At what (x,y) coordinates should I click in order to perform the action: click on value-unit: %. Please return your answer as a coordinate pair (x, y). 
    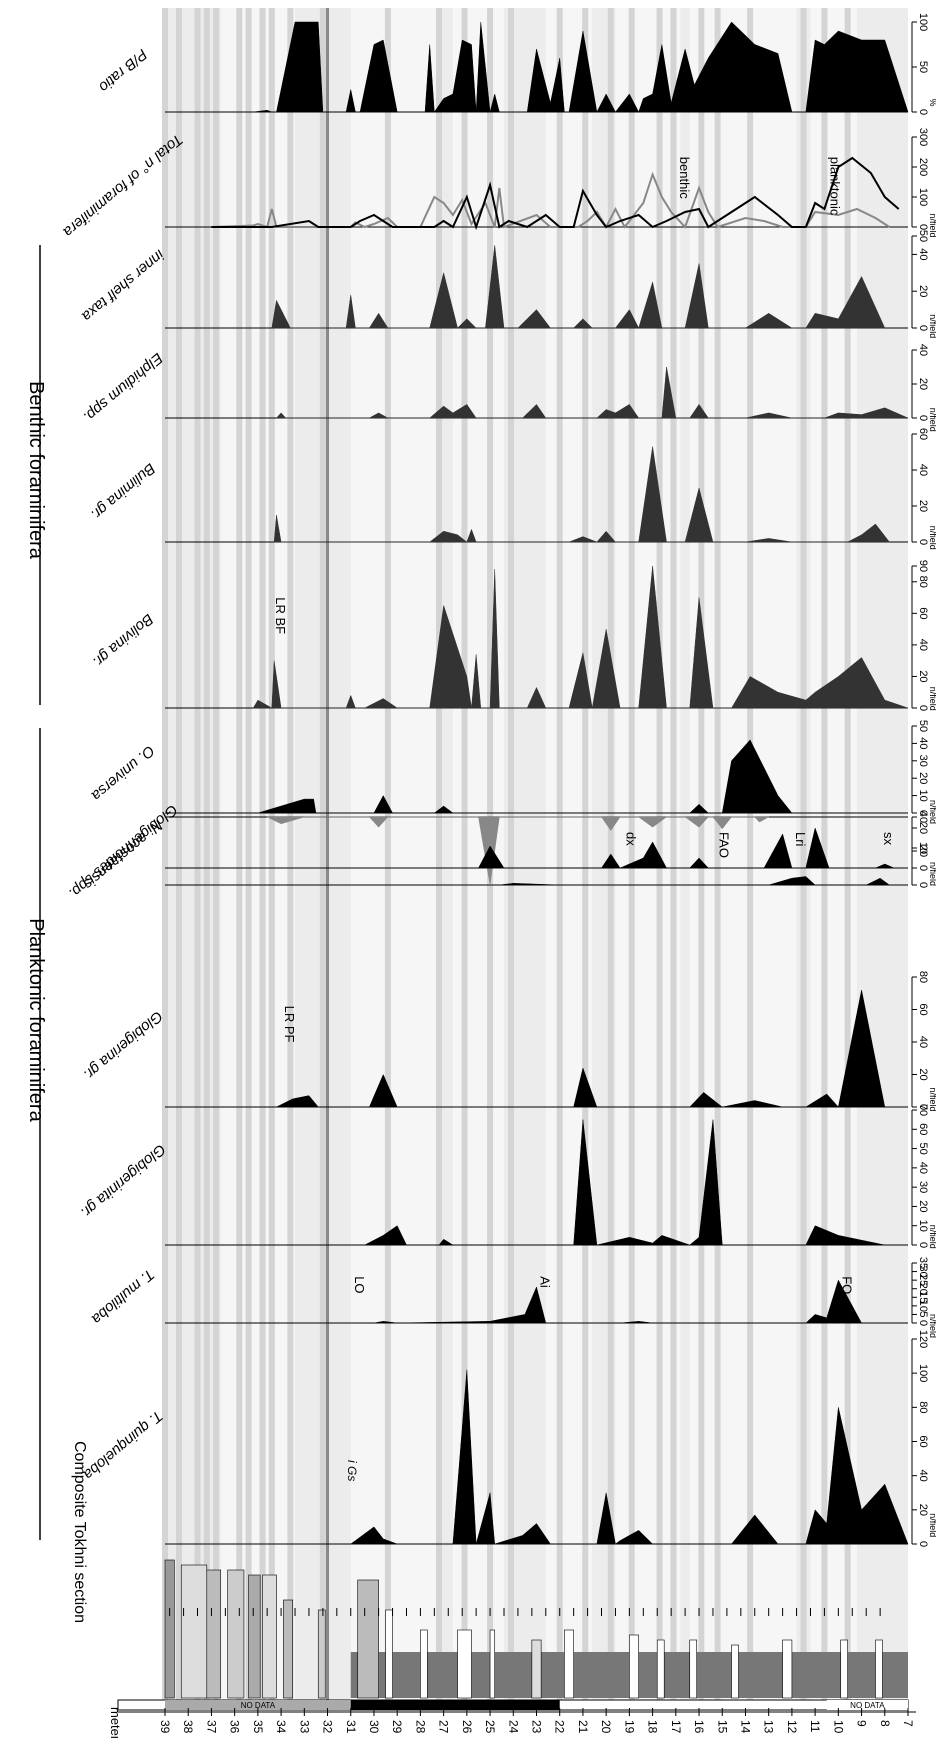
    Looking at the image, I should click on (932, 103).